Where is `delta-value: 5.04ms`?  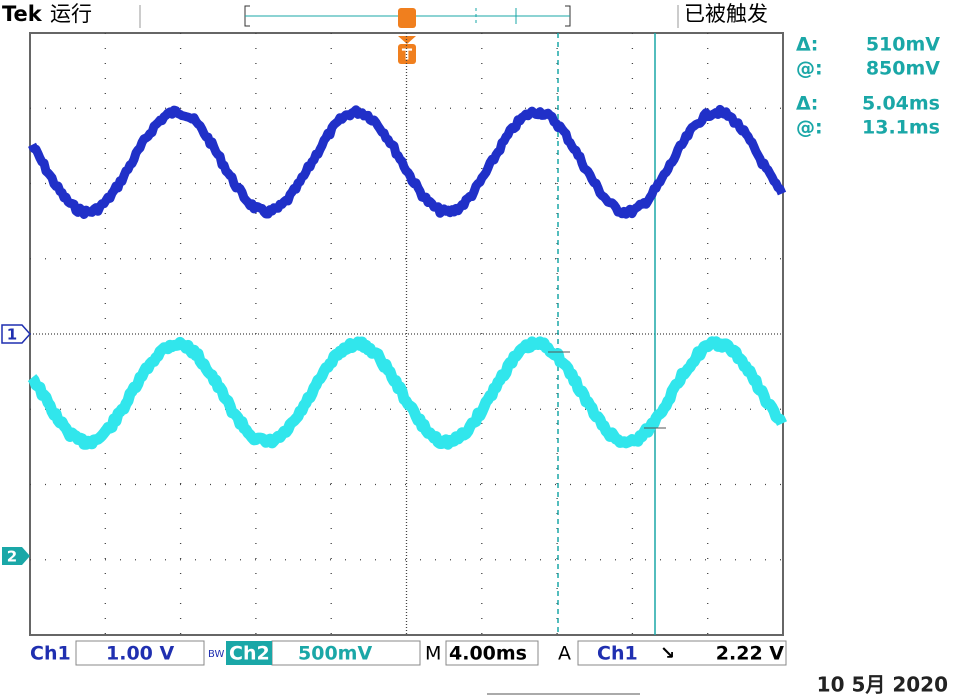 delta-value: 5.04ms is located at coordinates (901, 104).